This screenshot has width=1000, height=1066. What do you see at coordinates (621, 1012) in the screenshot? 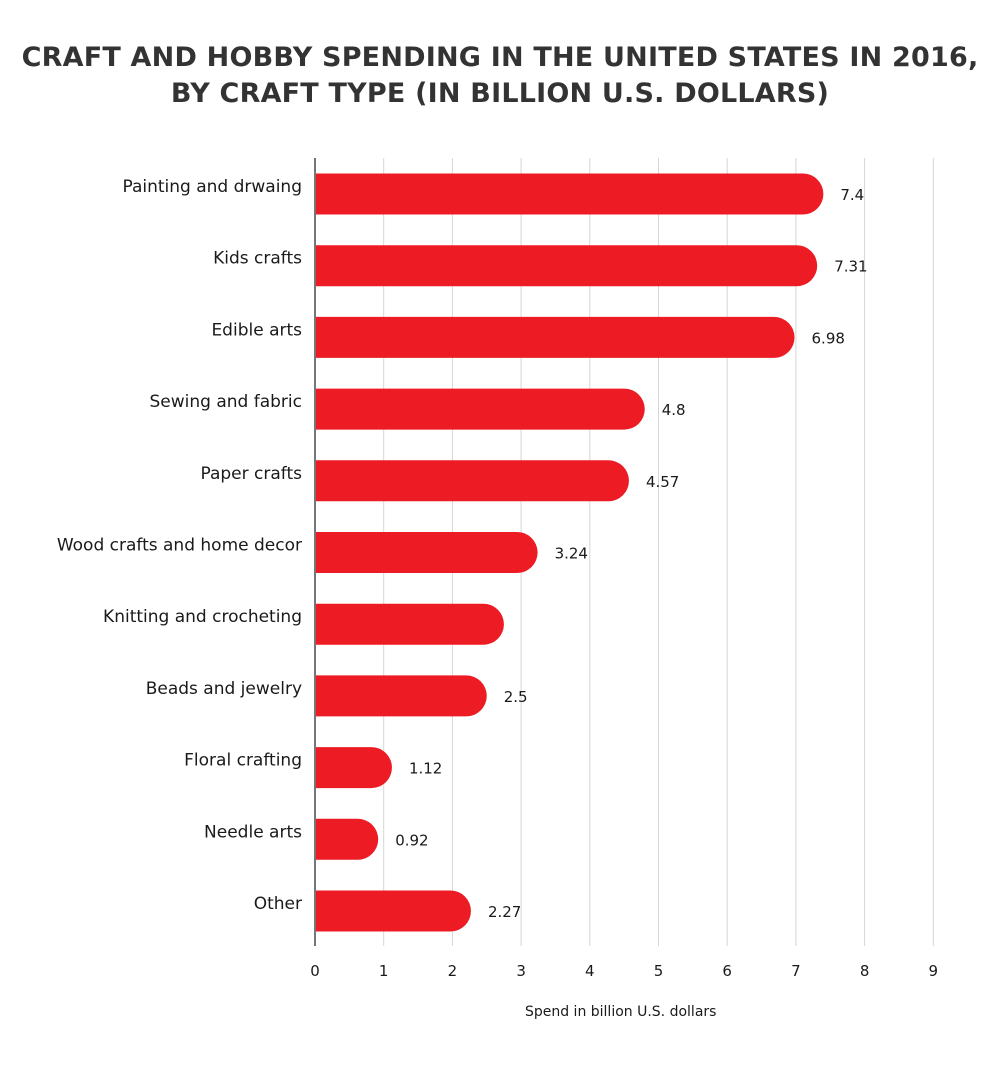
I see `x-axis-label: Spend in billion U.S. dollars` at bounding box center [621, 1012].